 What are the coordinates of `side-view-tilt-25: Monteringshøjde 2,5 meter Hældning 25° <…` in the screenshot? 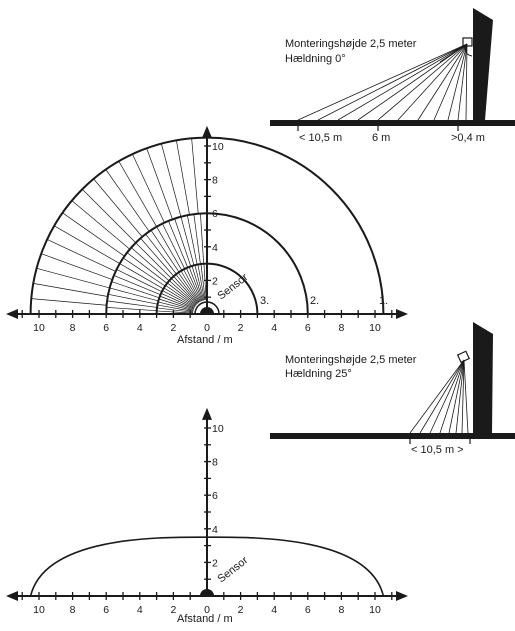 It's located at (392, 389).